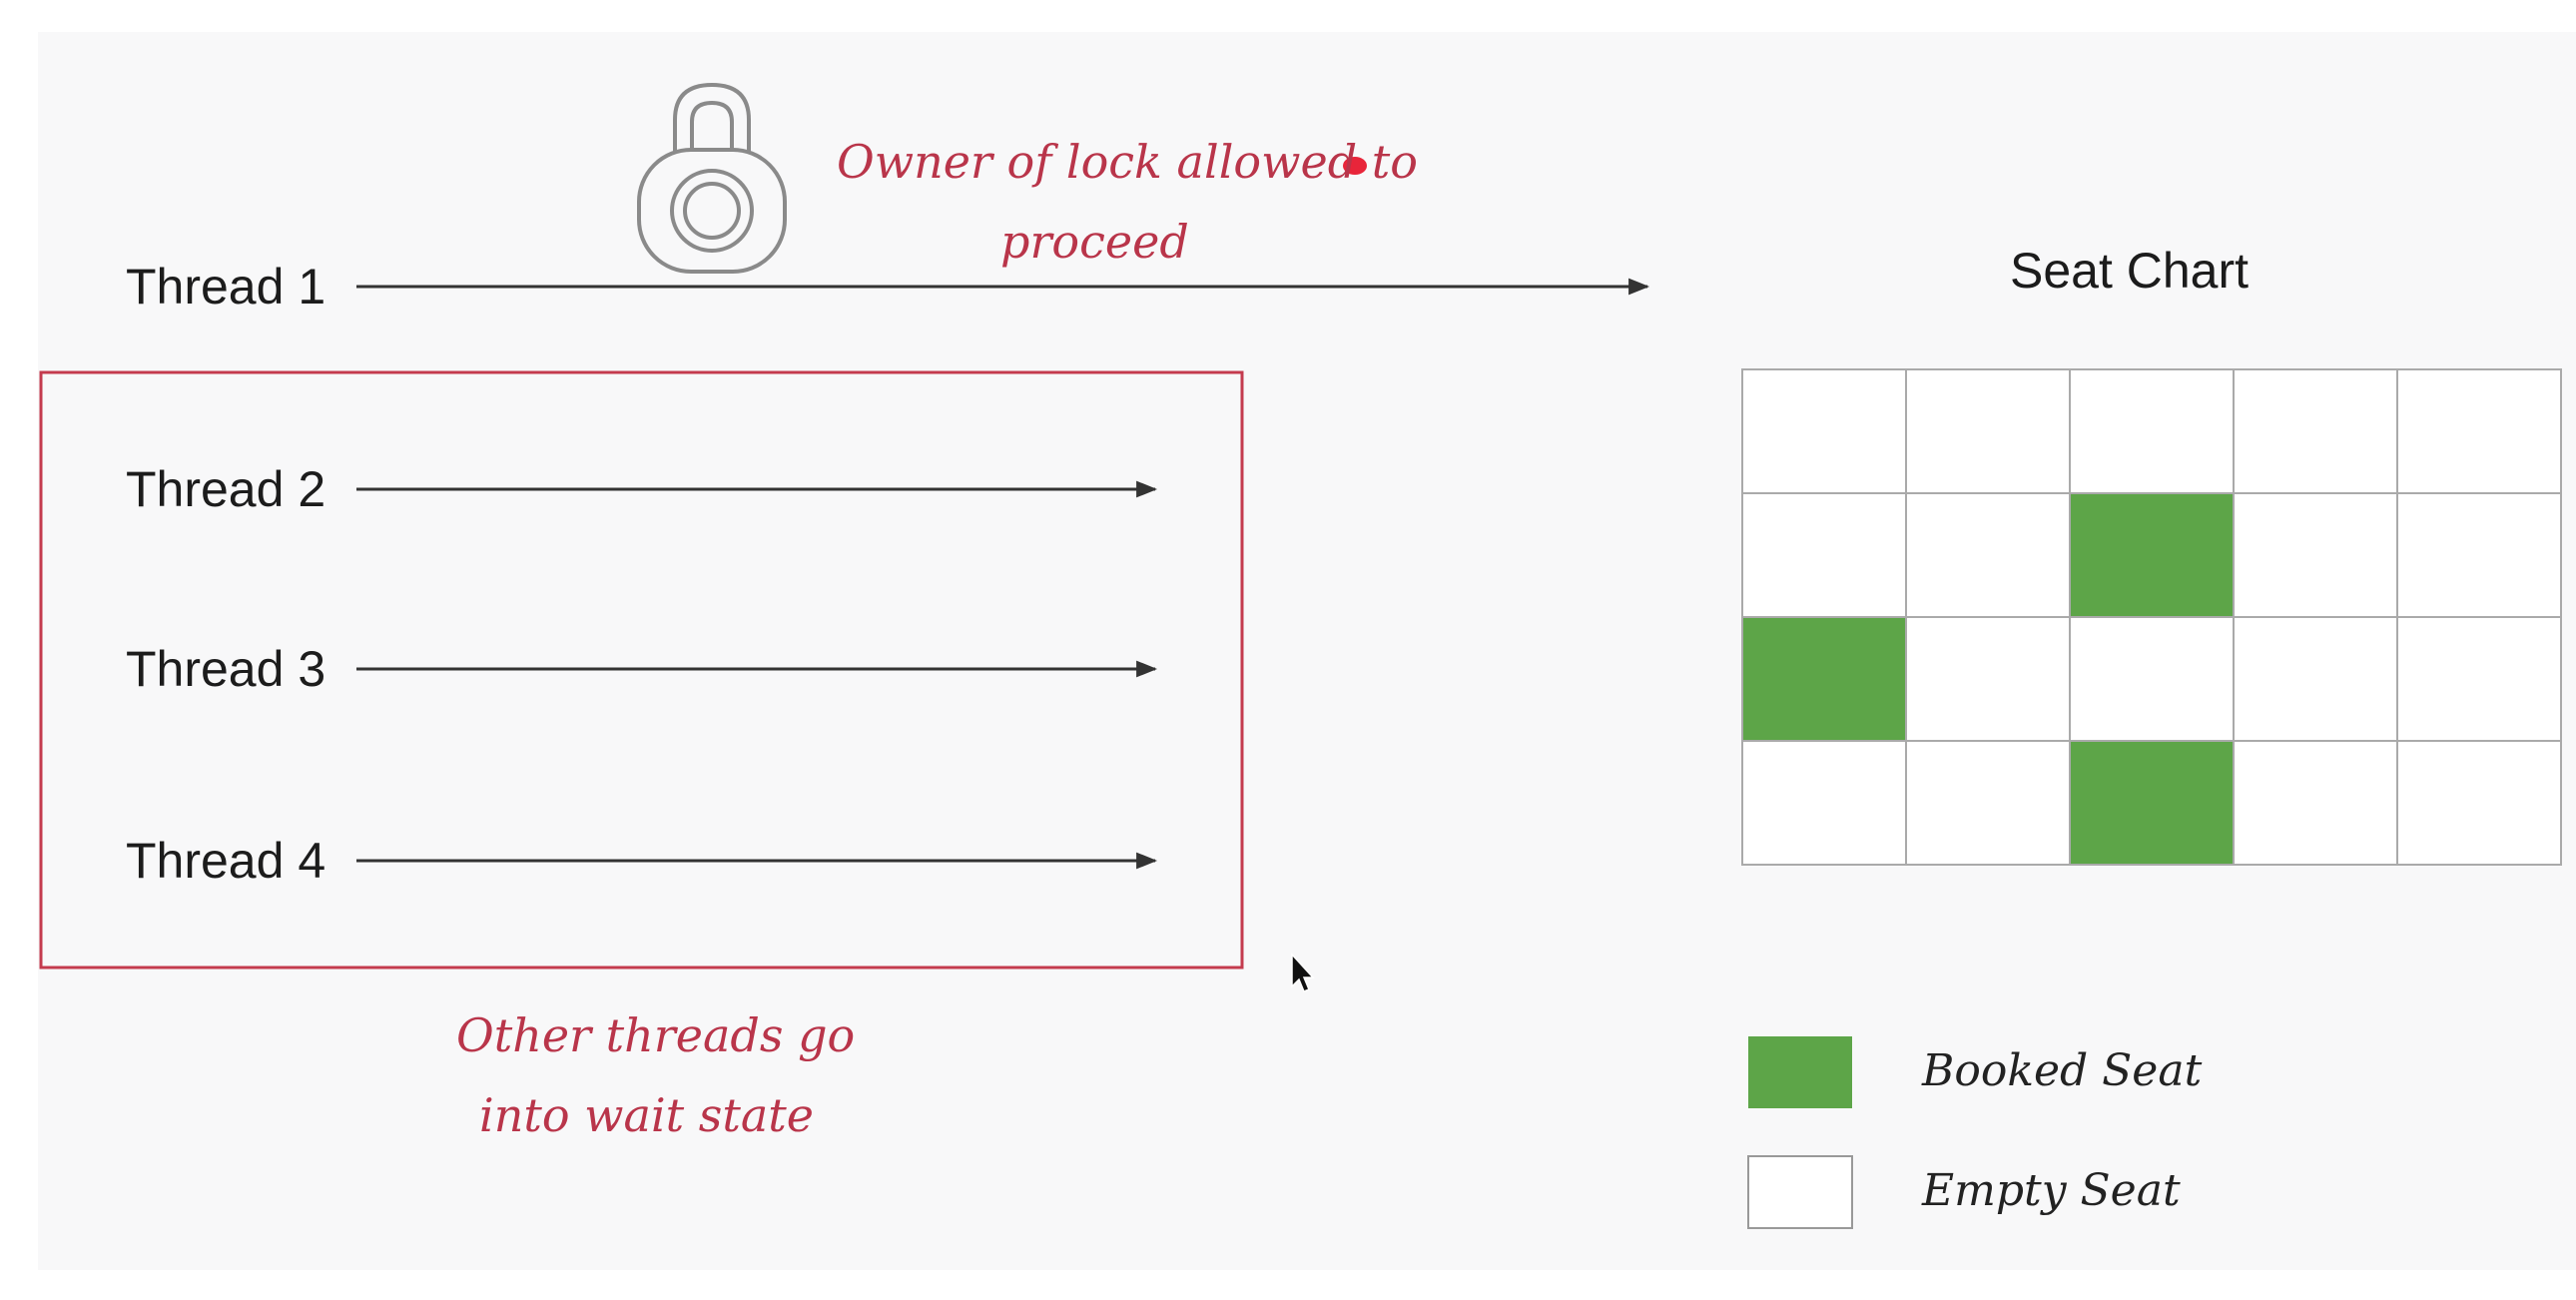 Image resolution: width=2576 pixels, height=1300 pixels. Describe the element at coordinates (1355, 166) in the screenshot. I see `pointer-dot` at that location.